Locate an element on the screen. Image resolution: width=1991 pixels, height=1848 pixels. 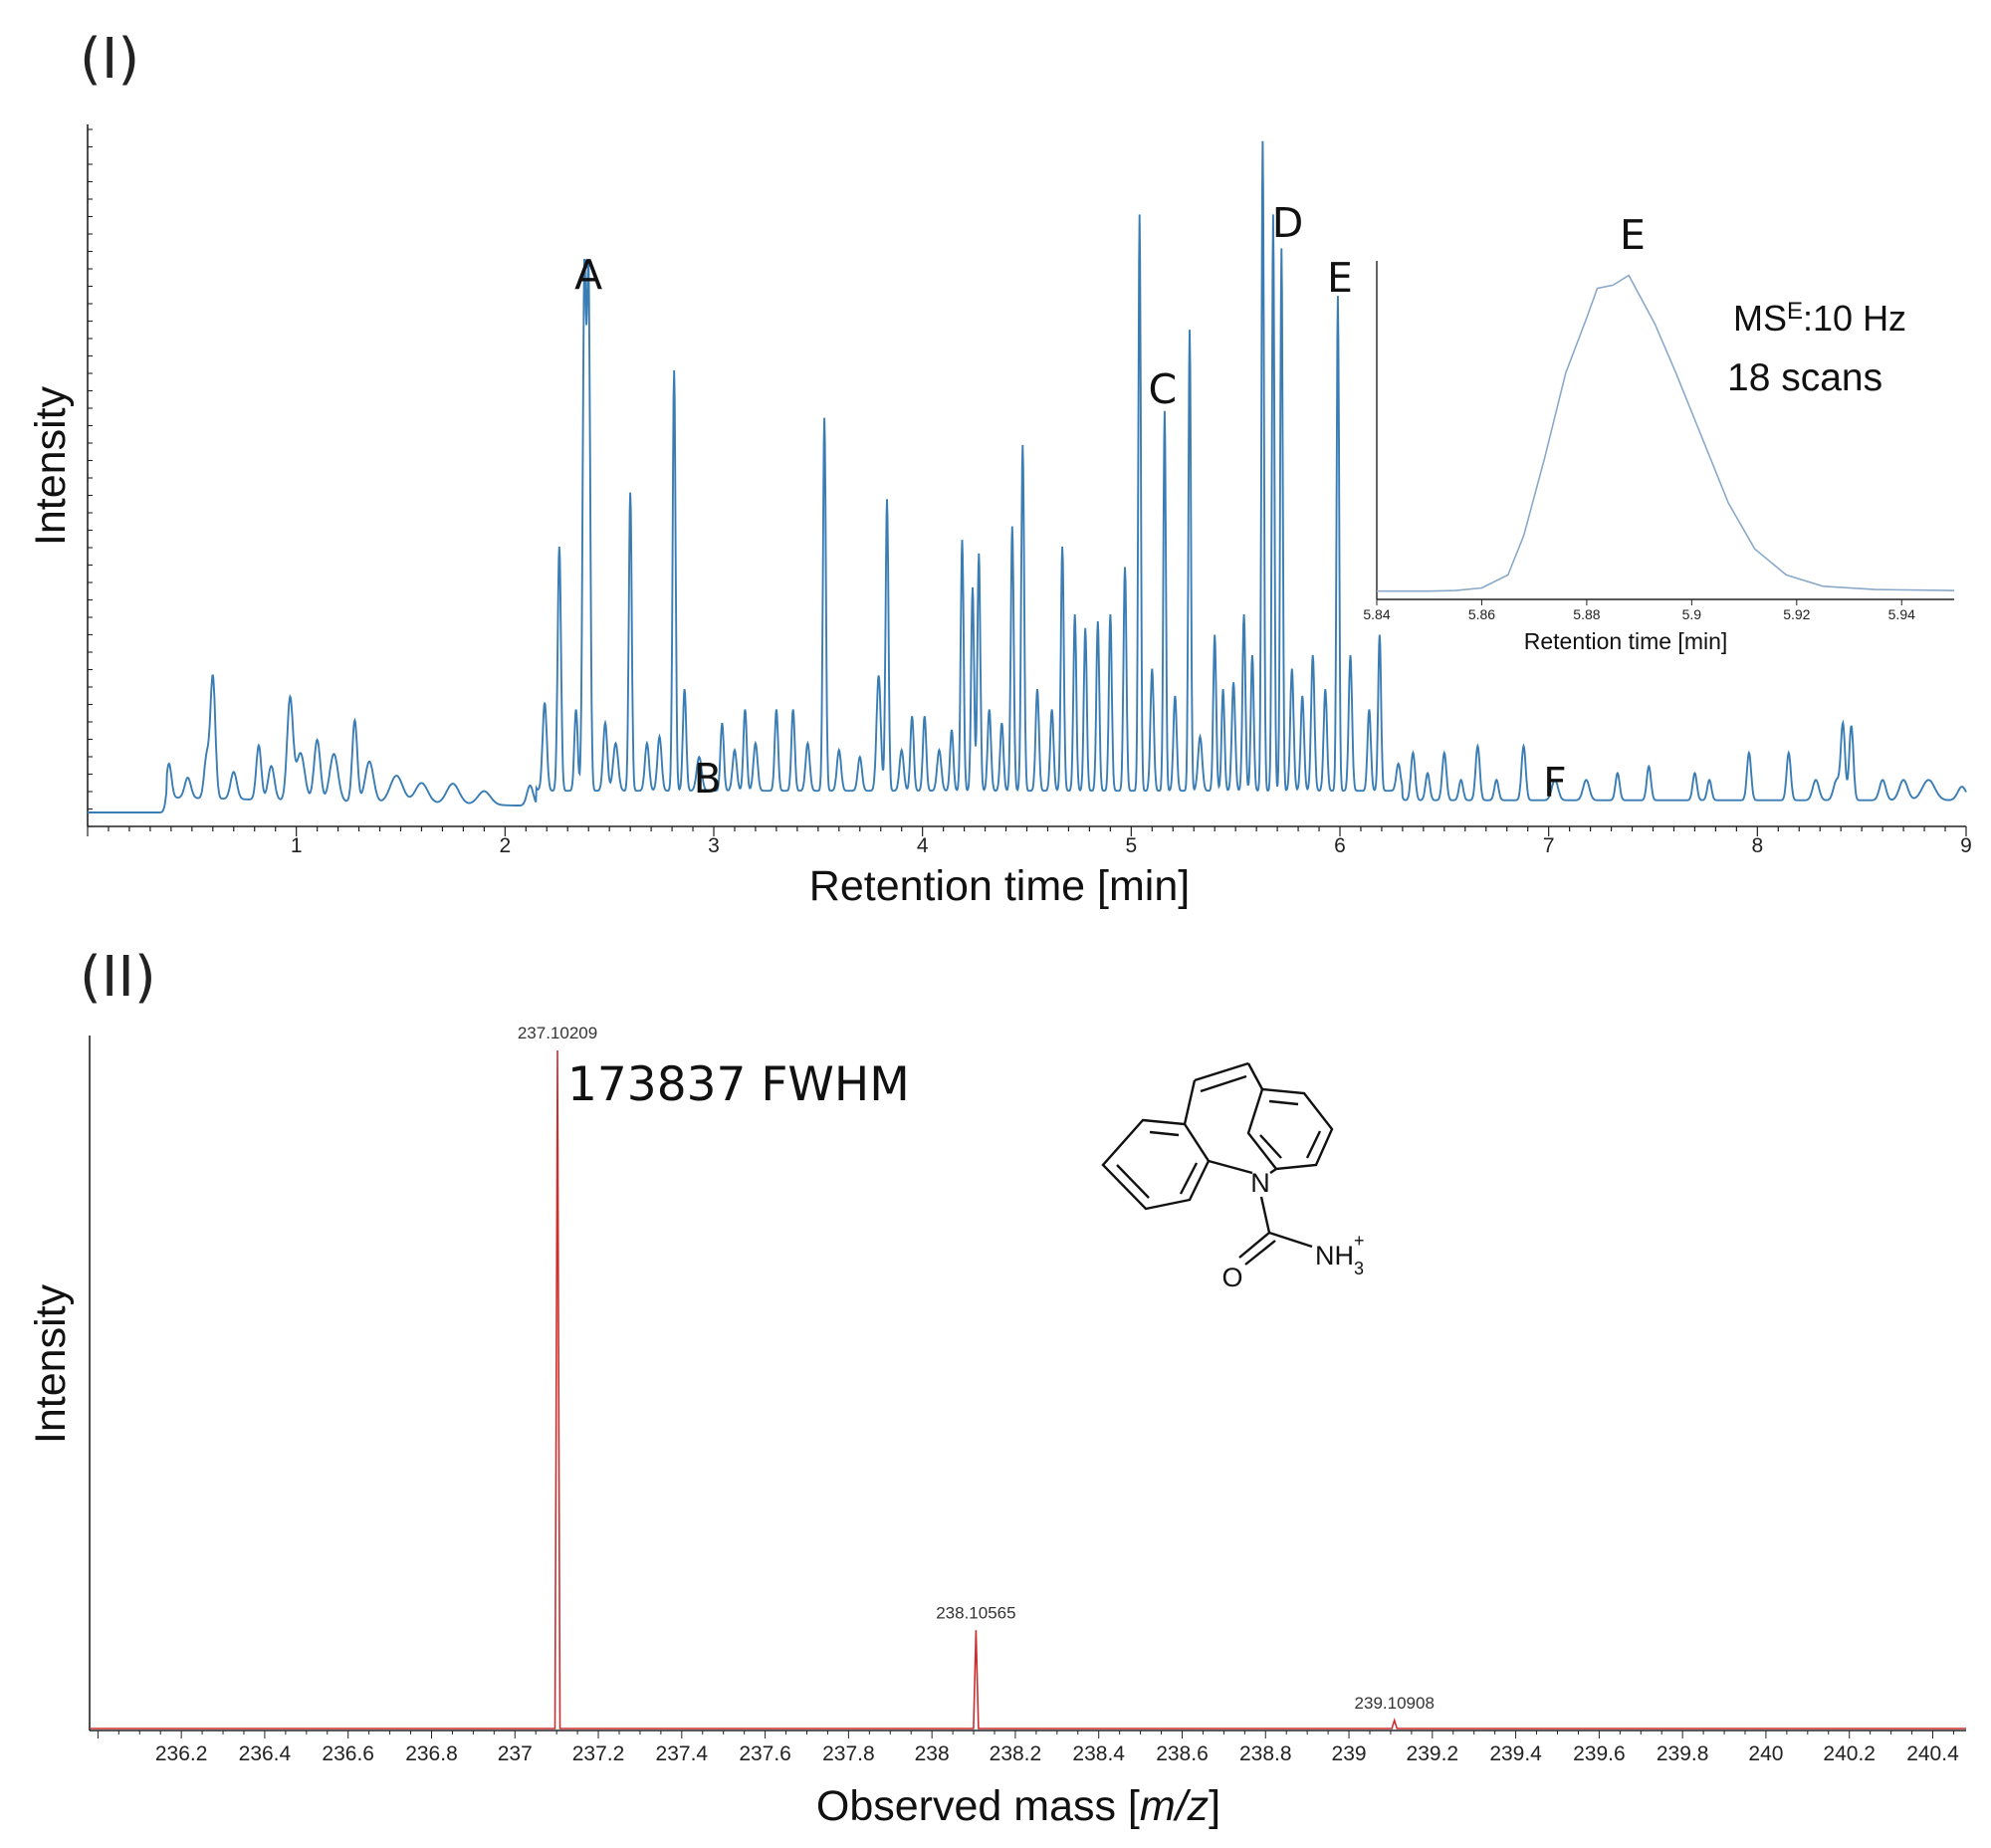
peak-label-e: E is located at coordinates (1340, 278).